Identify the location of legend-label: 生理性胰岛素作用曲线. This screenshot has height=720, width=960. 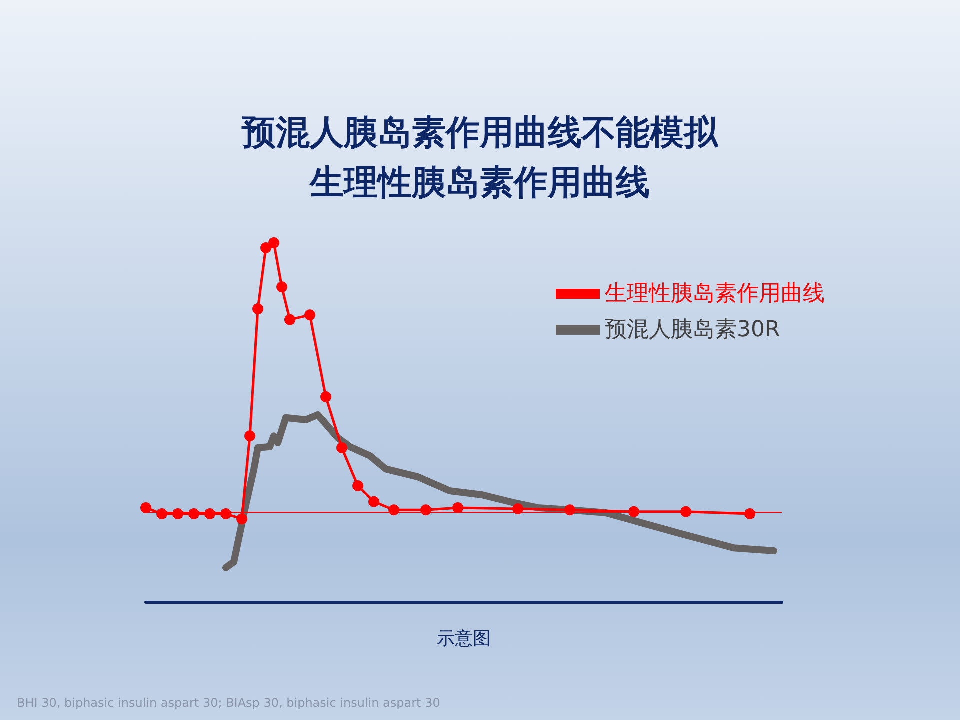
(715, 294).